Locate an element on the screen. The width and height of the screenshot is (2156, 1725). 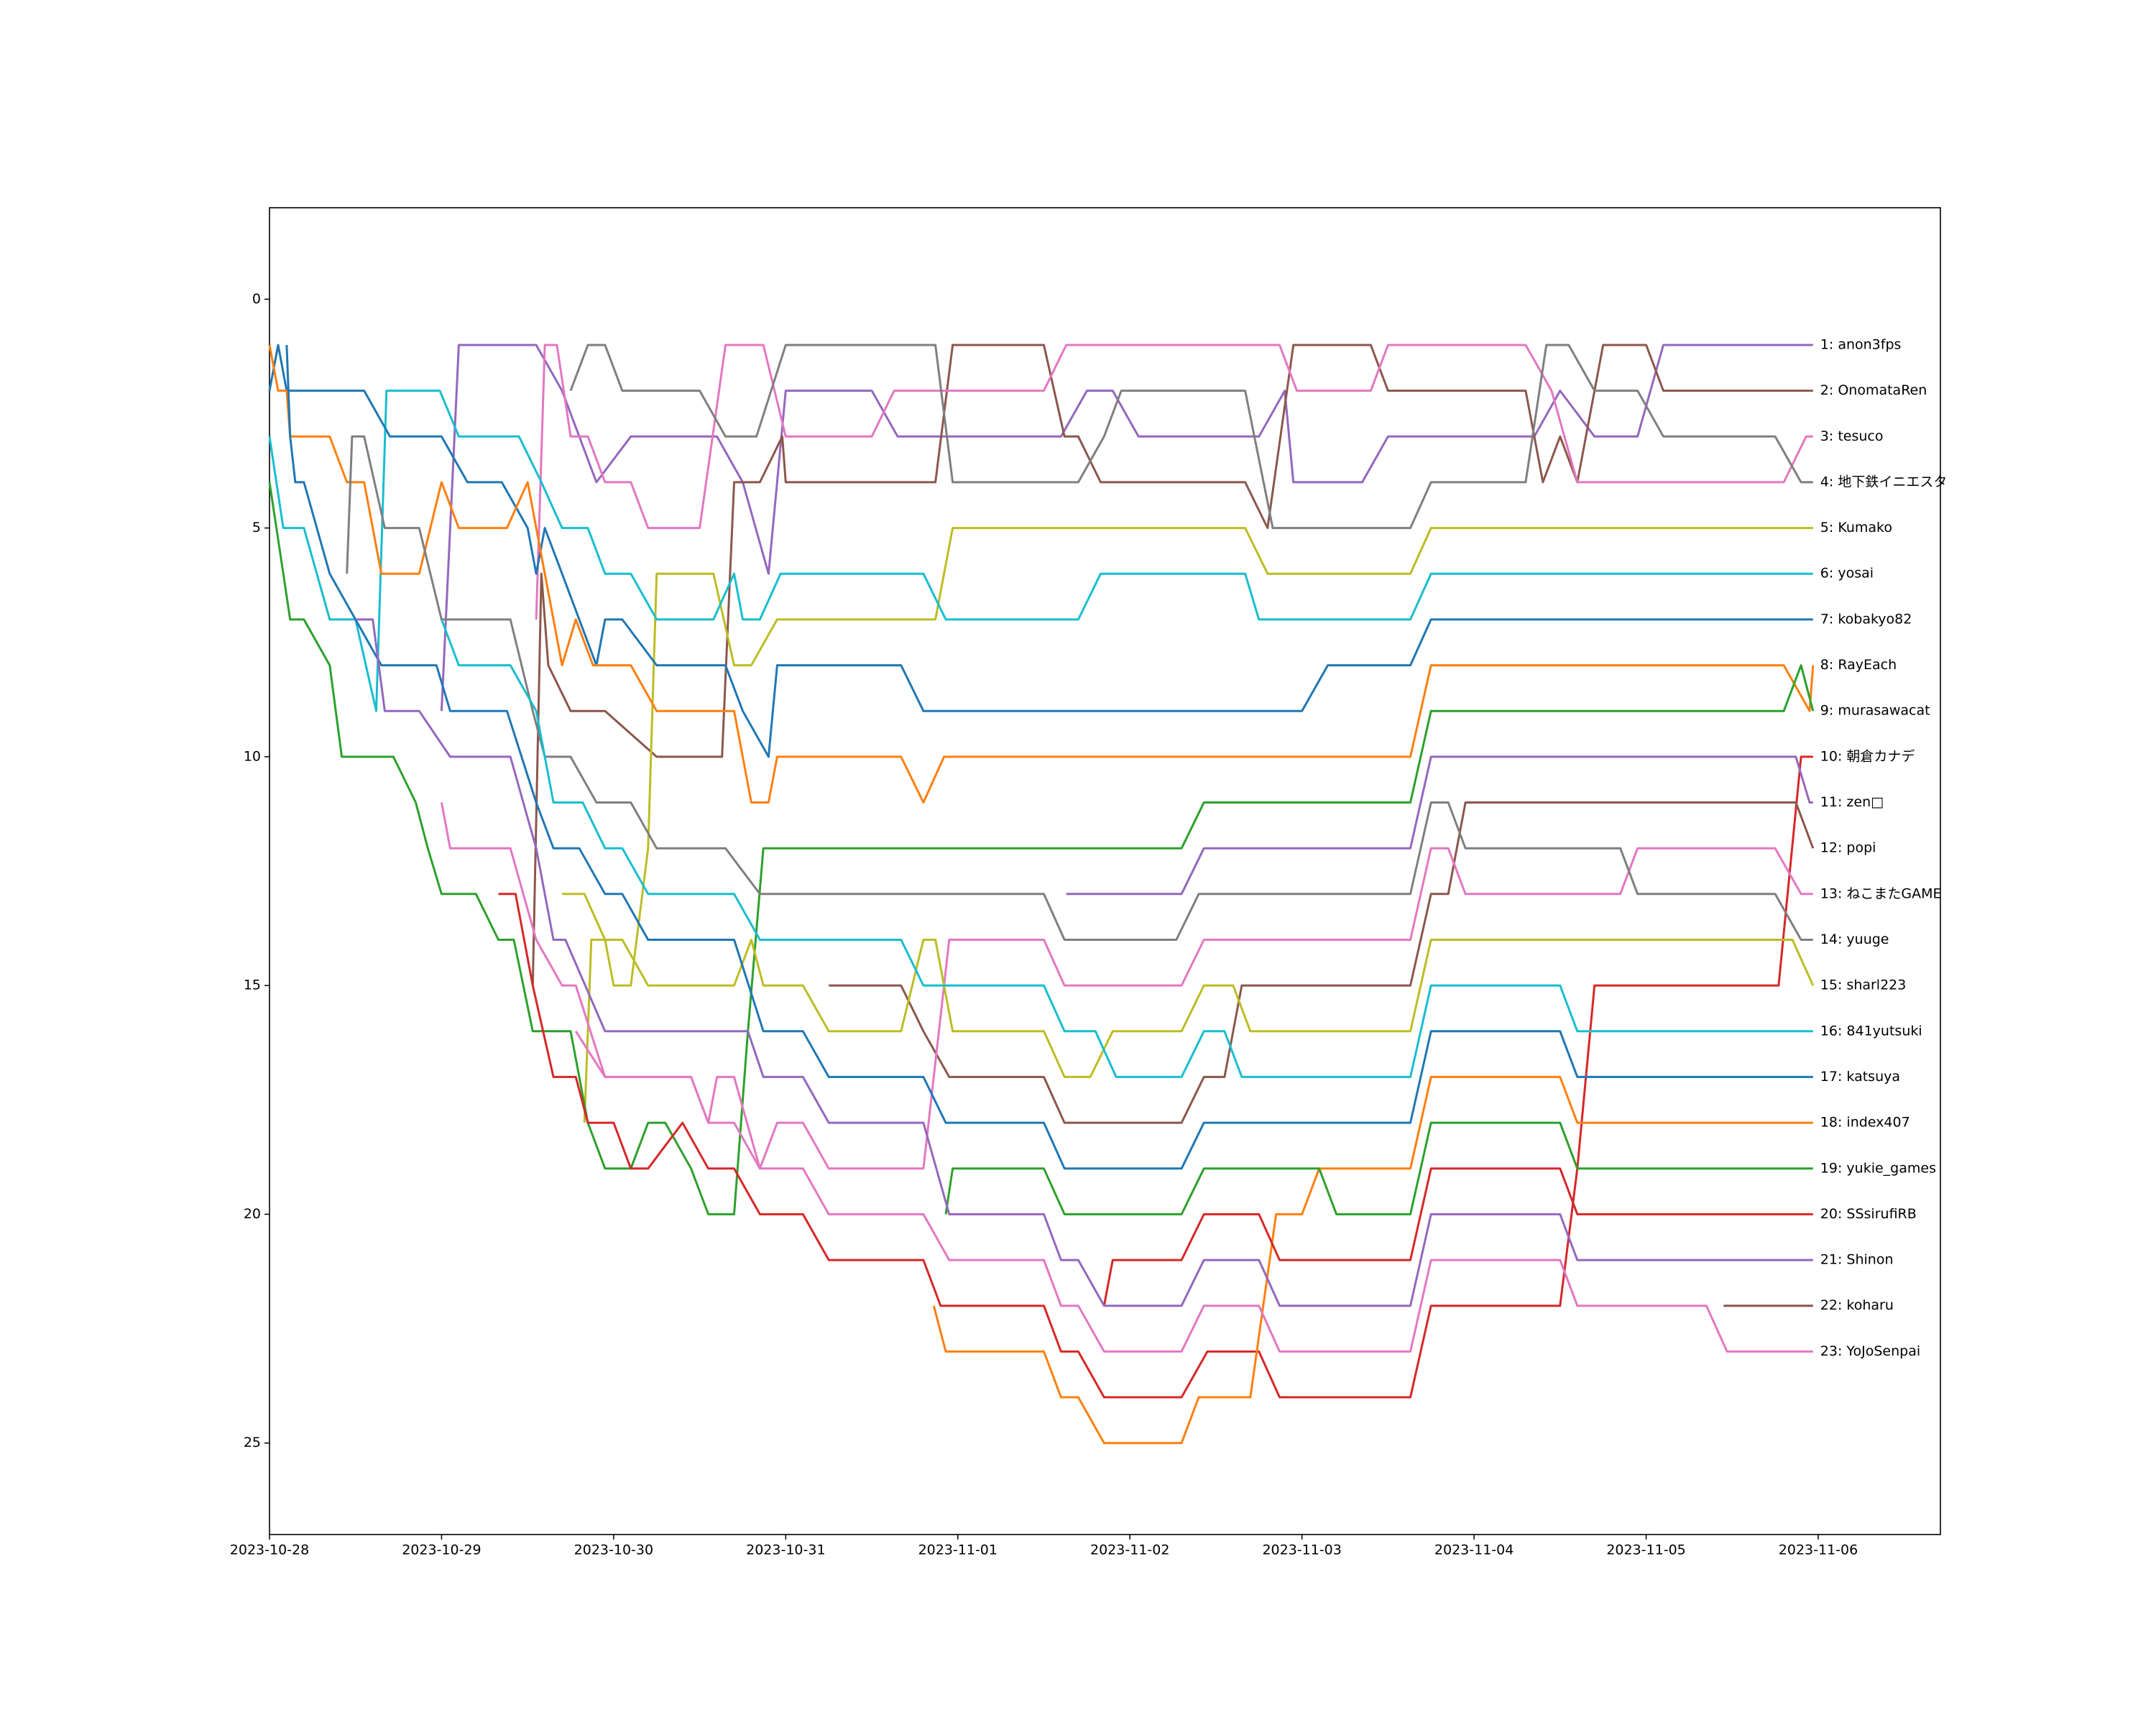
series-label: 21: Shinon is located at coordinates (1857, 1260).